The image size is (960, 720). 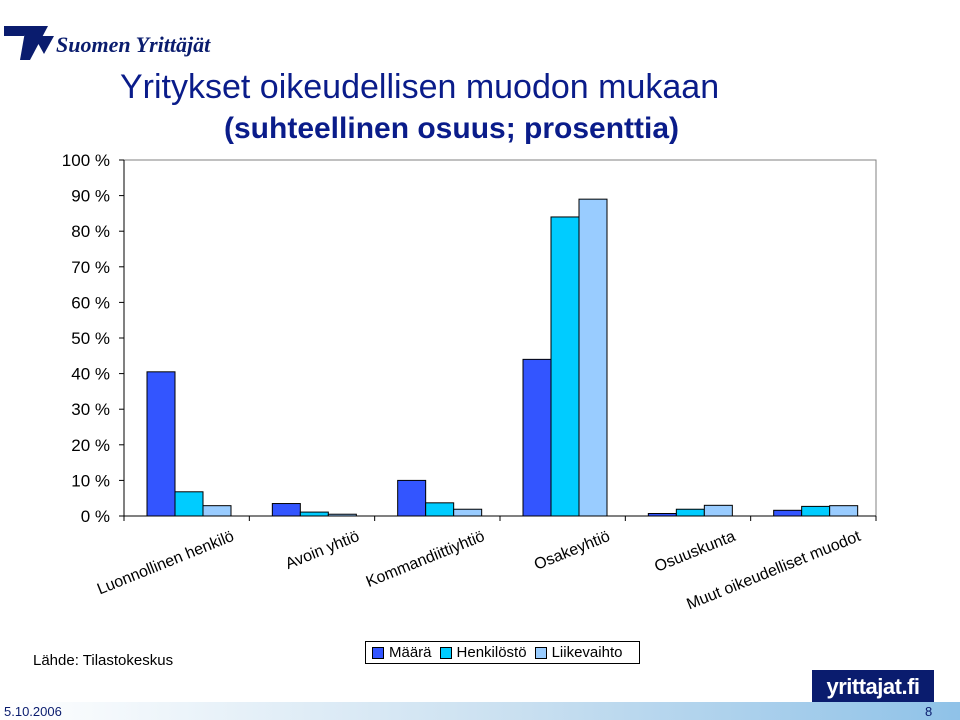 What do you see at coordinates (420, 87) in the screenshot?
I see `chart-title: Yritykset oikeudellisen muodon mukaan` at bounding box center [420, 87].